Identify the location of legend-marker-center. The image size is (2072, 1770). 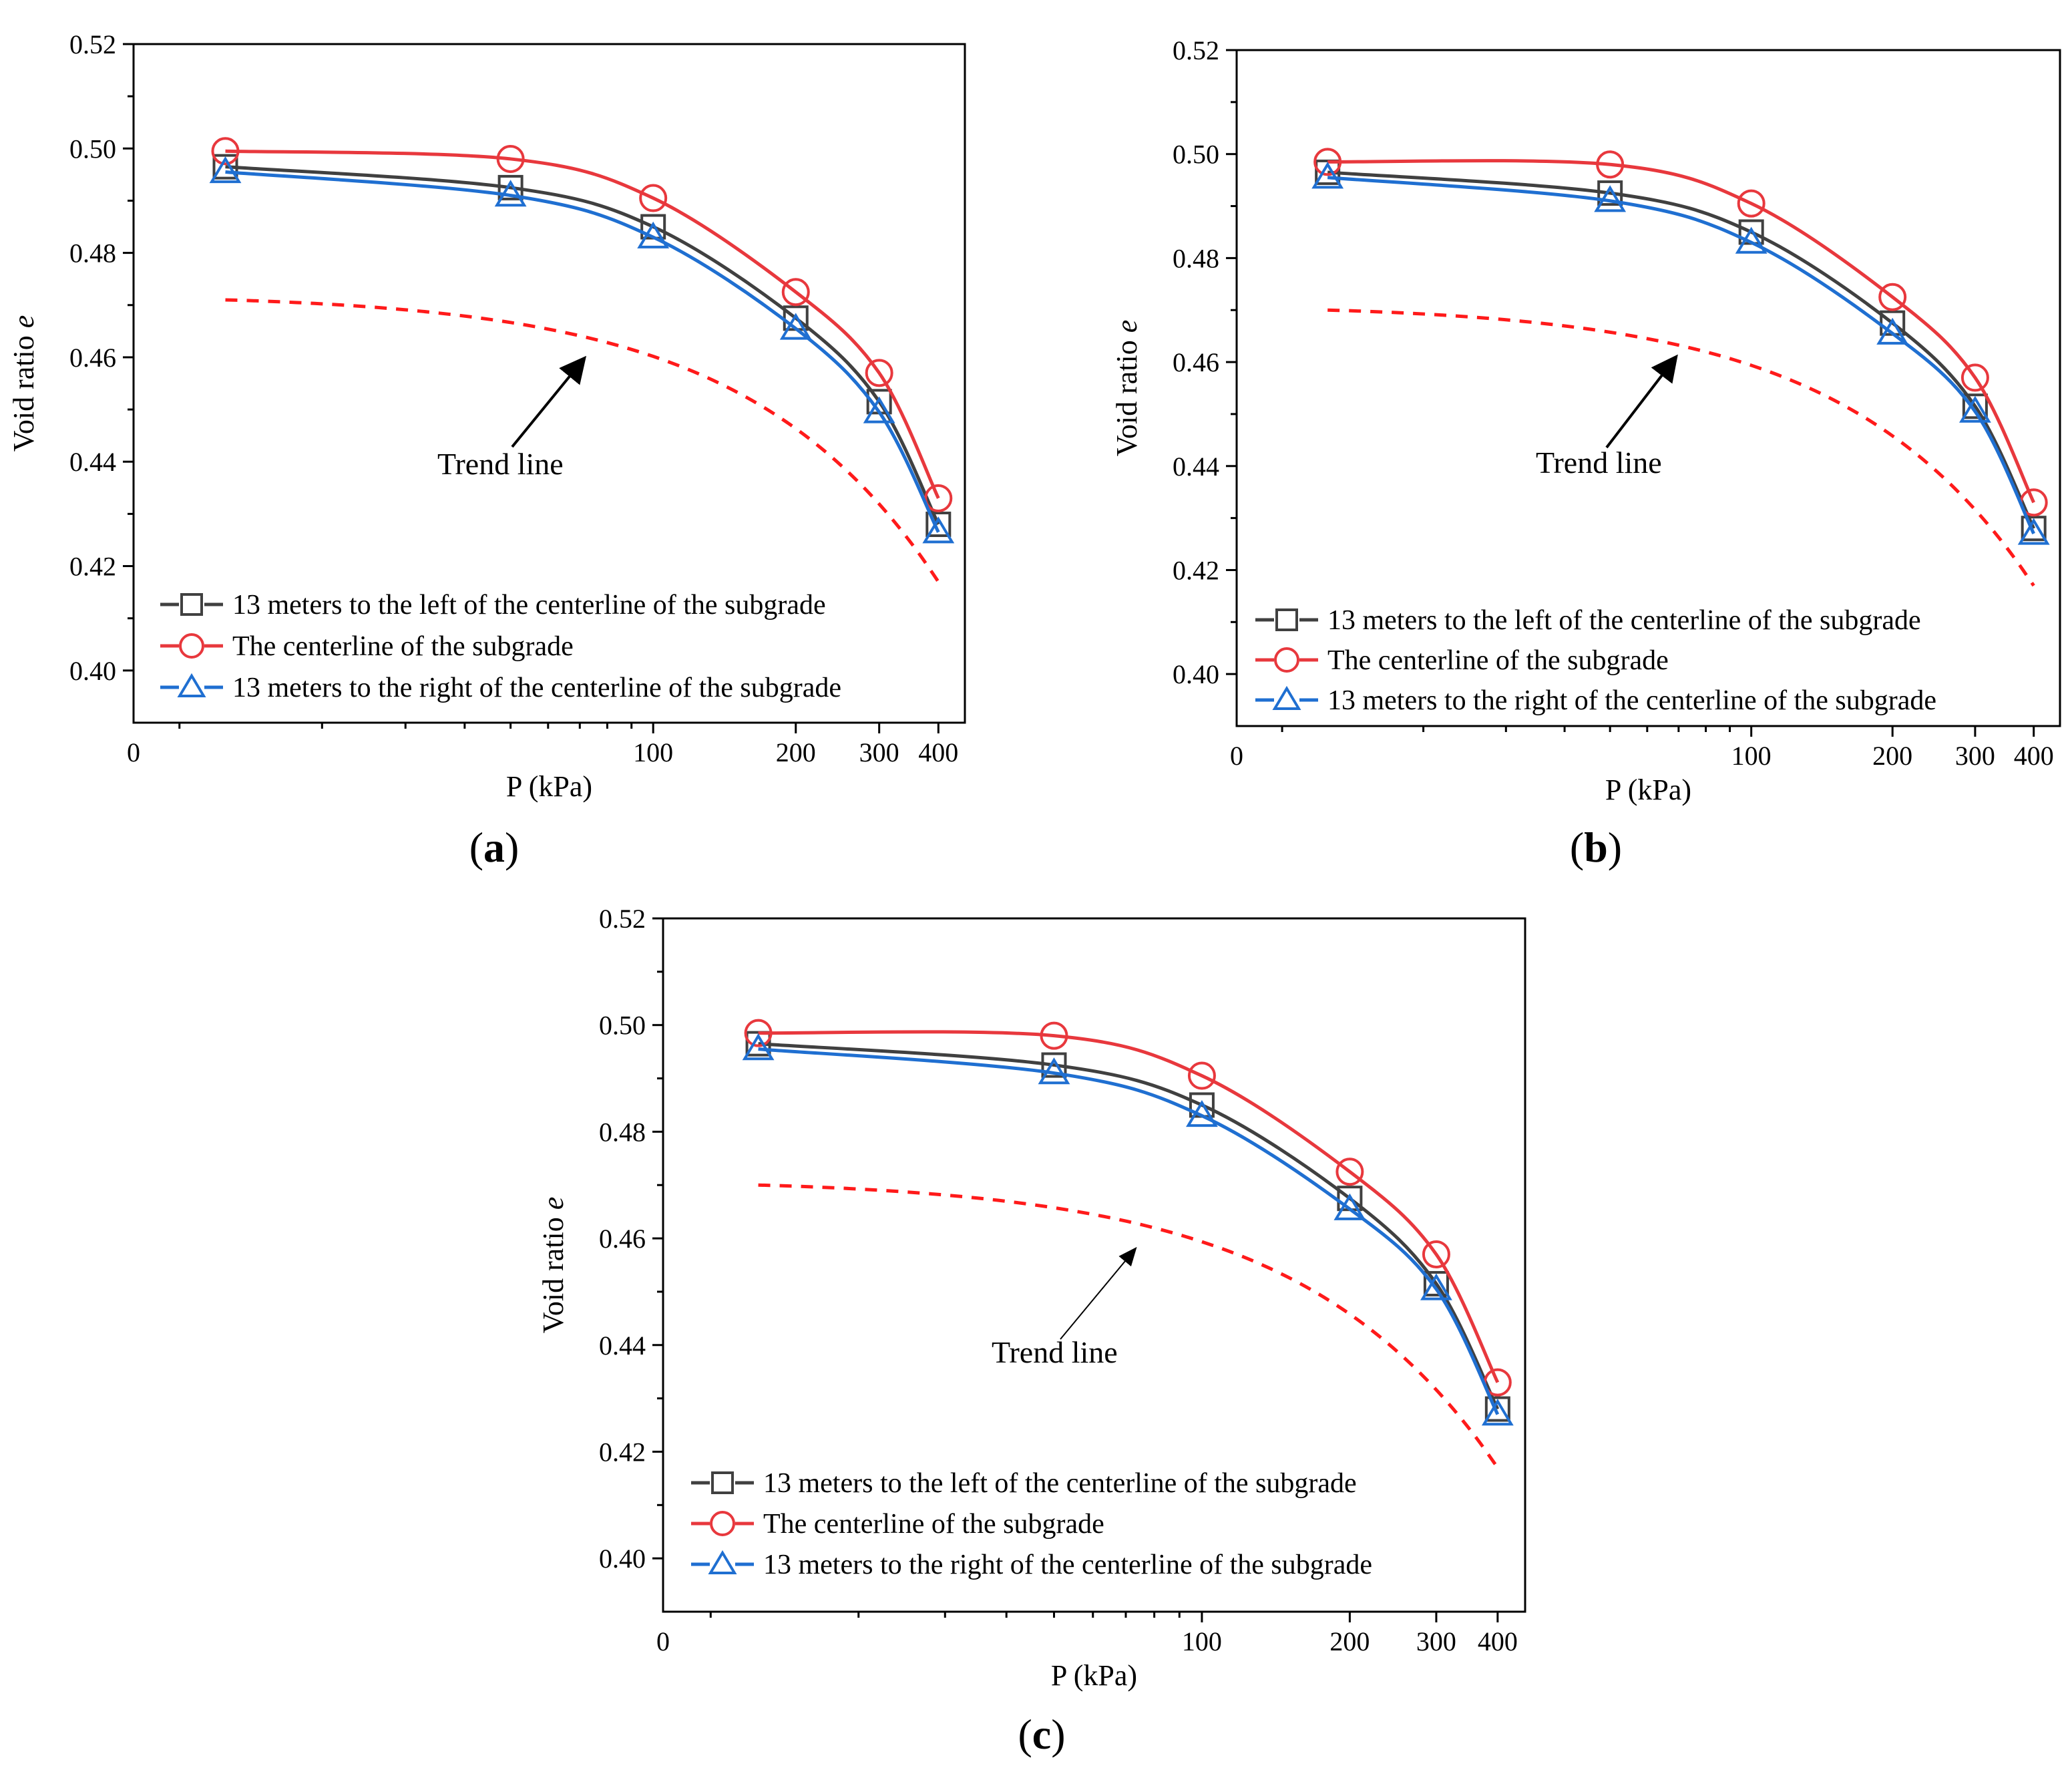
(1286, 660).